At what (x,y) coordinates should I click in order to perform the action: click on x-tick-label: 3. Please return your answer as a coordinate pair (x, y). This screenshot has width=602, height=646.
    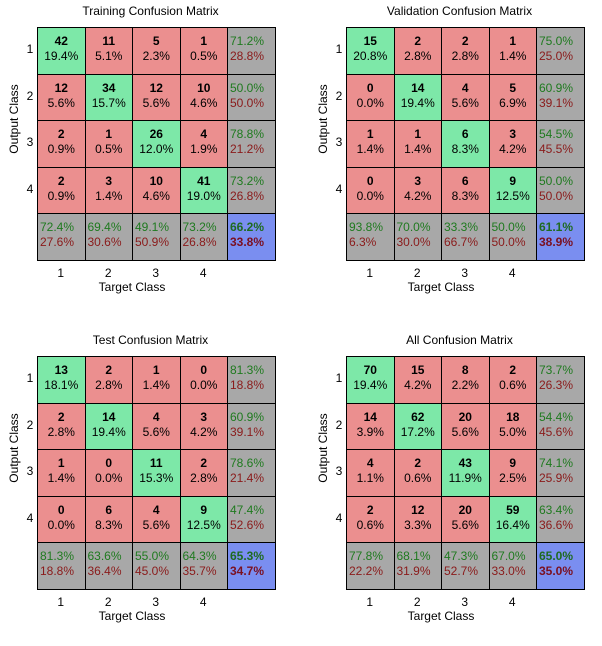
    Looking at the image, I should click on (156, 272).